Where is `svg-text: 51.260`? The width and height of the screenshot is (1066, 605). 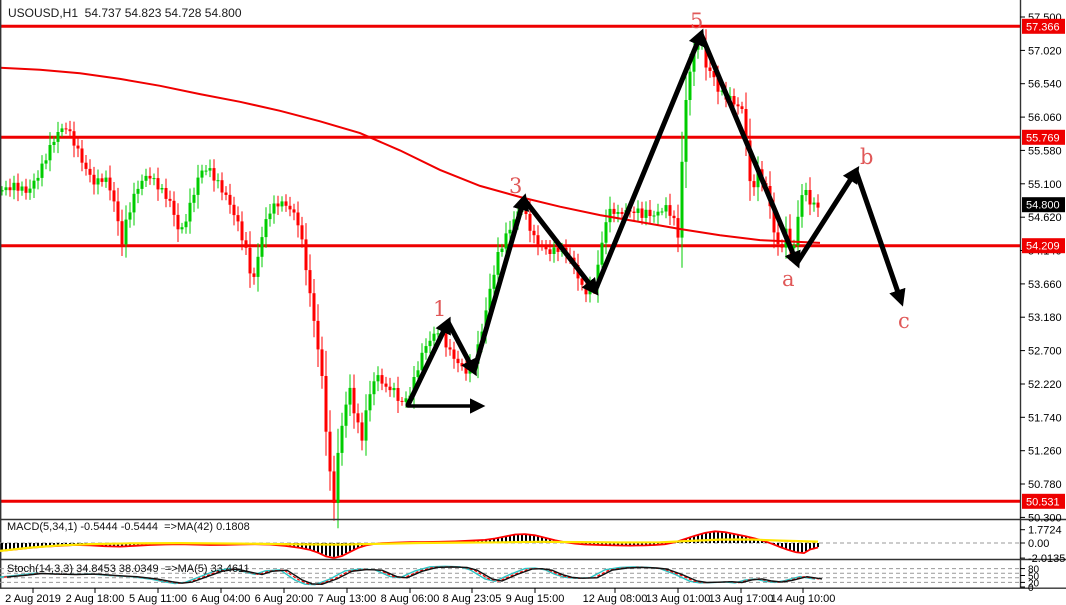
svg-text: 51.260 is located at coordinates (1045, 452).